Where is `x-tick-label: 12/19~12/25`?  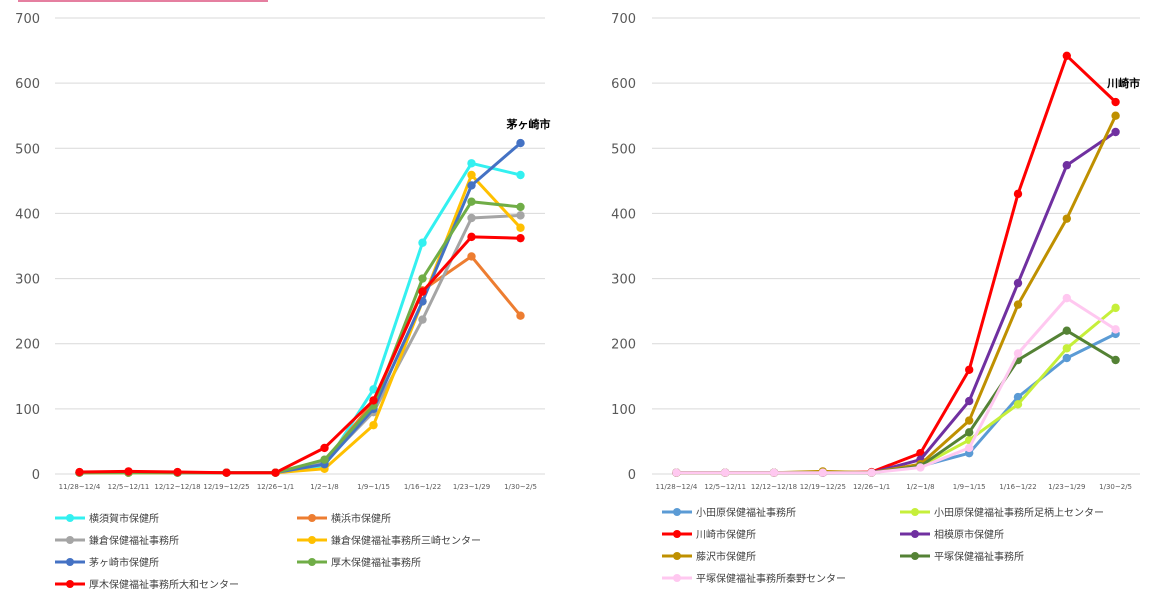
x-tick-label: 12/19~12/25 is located at coordinates (226, 487).